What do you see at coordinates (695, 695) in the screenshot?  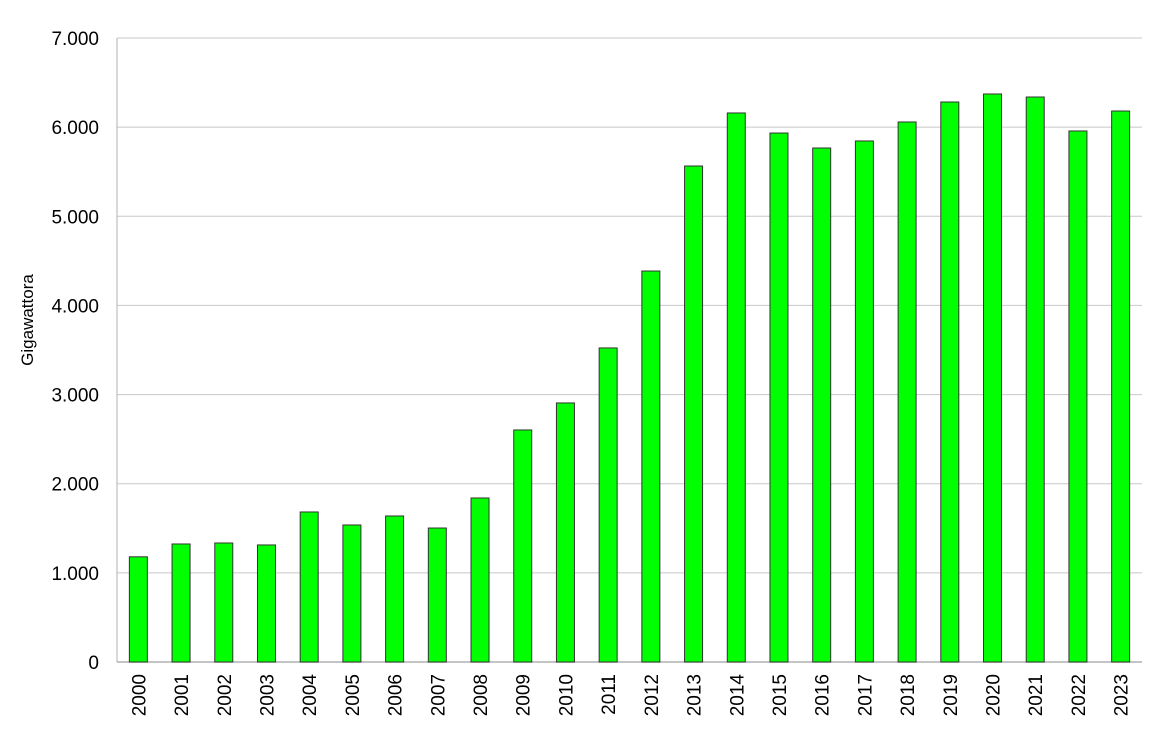 I see `x-tick-label: 2013` at bounding box center [695, 695].